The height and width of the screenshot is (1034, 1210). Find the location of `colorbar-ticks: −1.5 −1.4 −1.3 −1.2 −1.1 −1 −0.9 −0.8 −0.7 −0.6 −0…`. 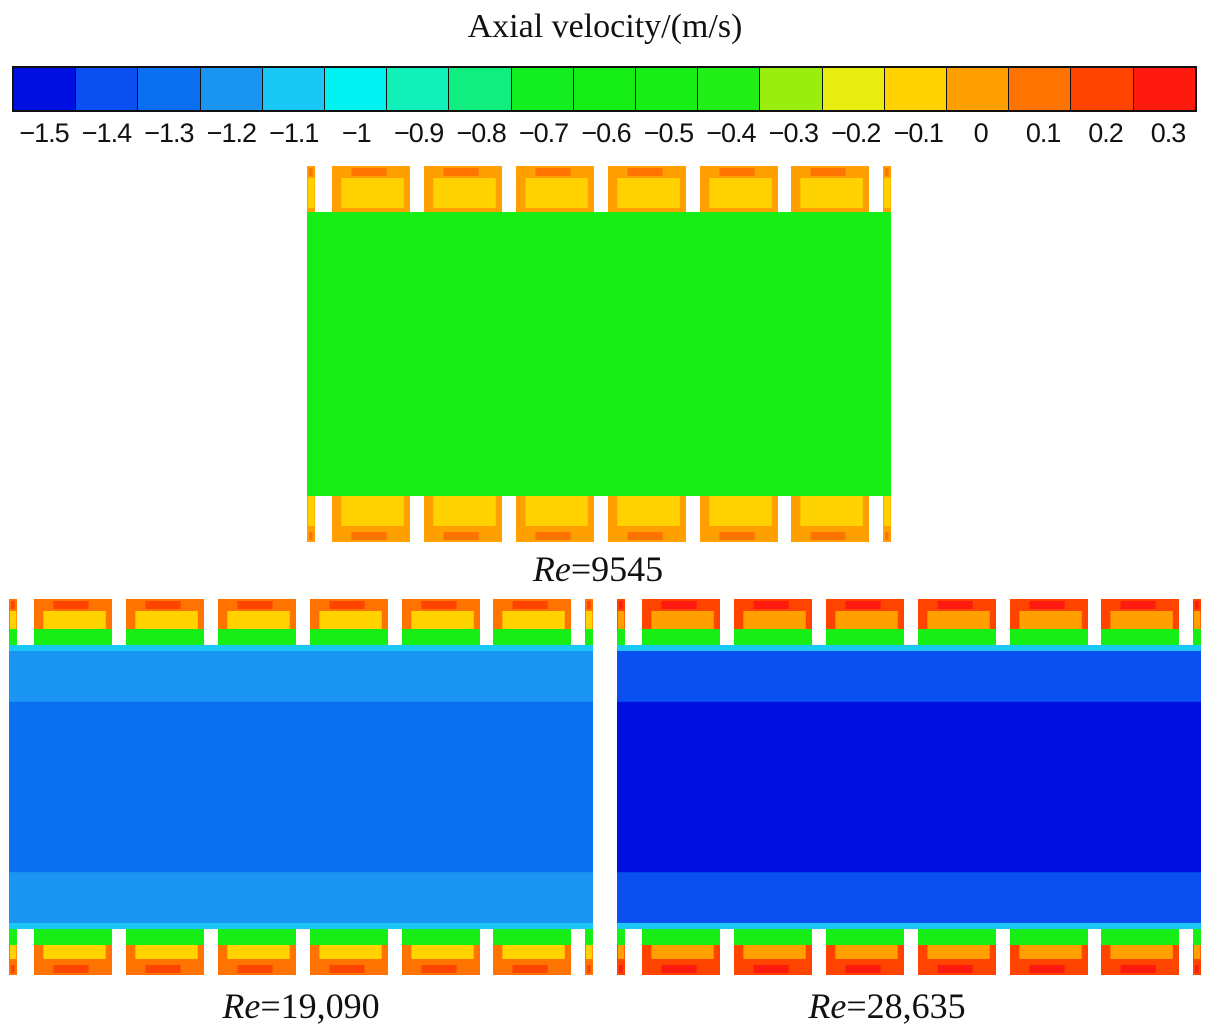

colorbar-ticks: −1.5 −1.4 −1.3 −1.2 −1.1 −1 −0.9 −0.8 −0.7 −0.6 −0… is located at coordinates (605, 138).